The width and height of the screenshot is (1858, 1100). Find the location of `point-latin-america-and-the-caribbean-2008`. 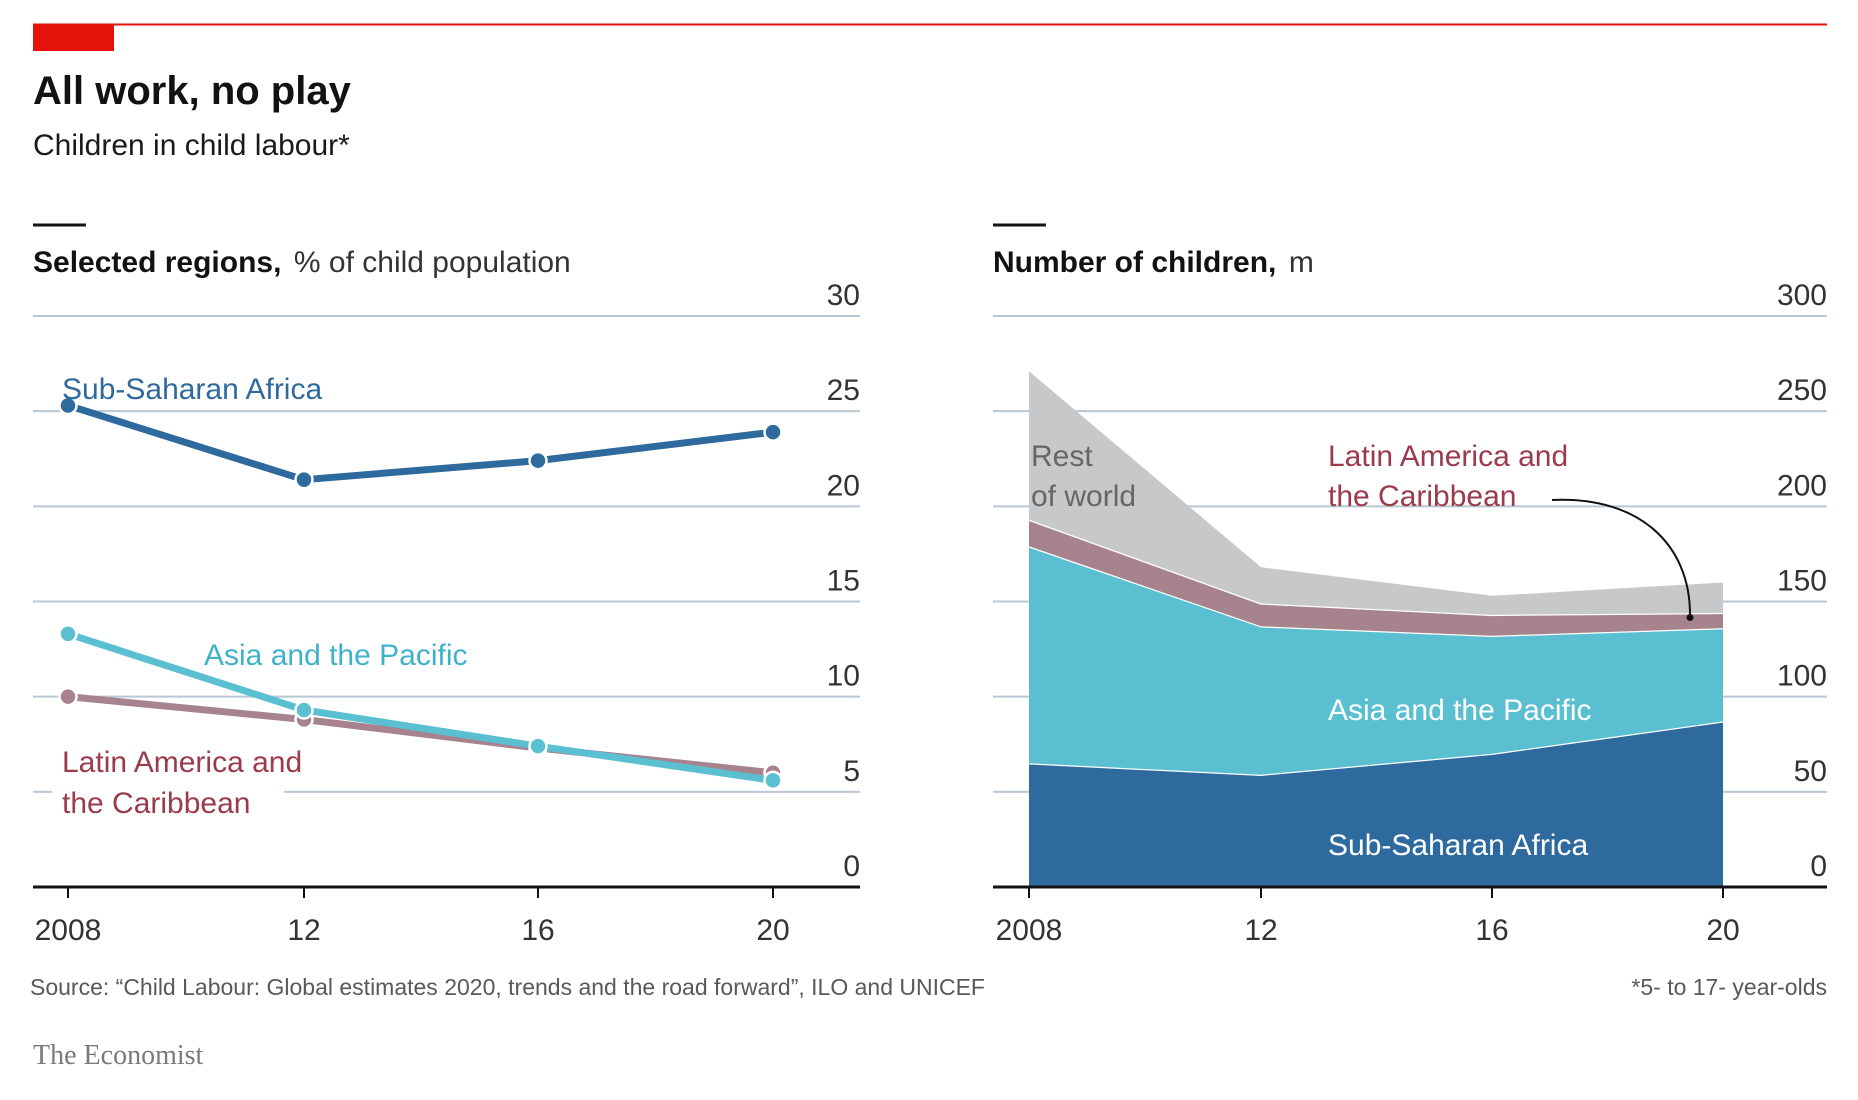

point-latin-america-and-the-caribbean-2008 is located at coordinates (68, 696).